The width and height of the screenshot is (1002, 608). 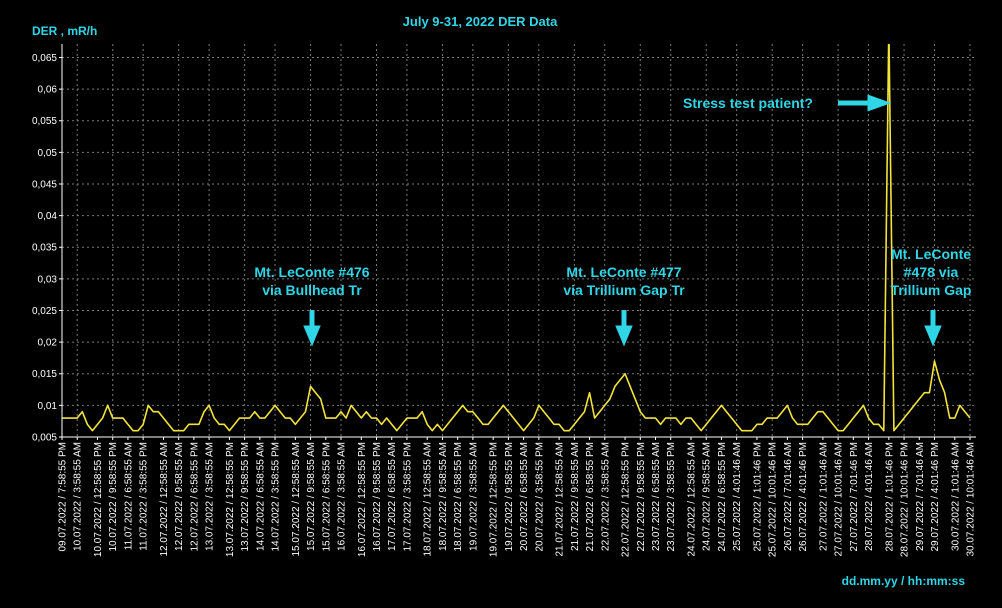 What do you see at coordinates (44, 438) in the screenshot?
I see `y-tick-label: 0,005` at bounding box center [44, 438].